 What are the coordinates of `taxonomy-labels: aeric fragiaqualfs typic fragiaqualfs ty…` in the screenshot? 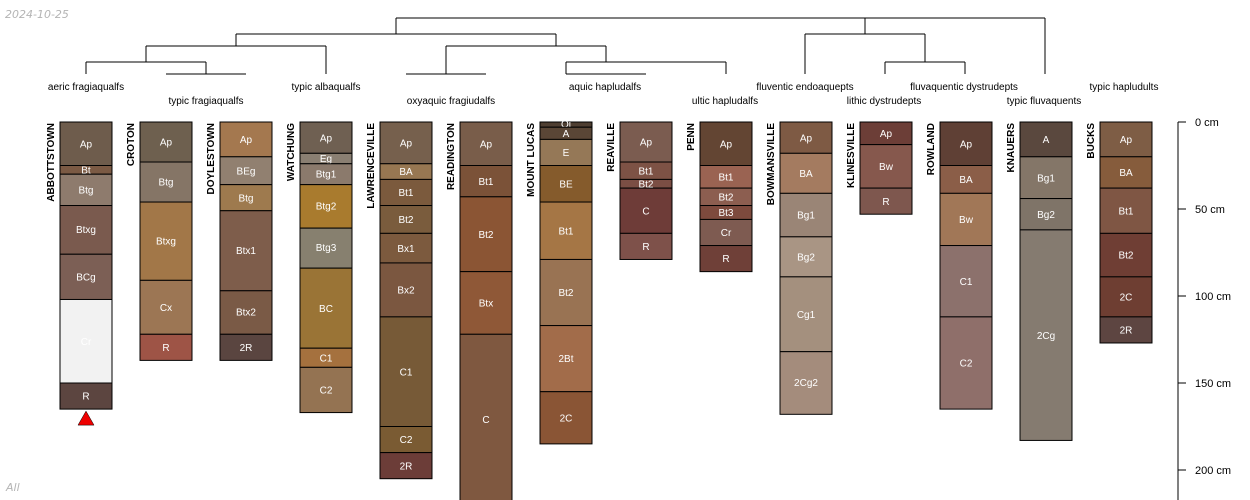 It's located at (603, 94).